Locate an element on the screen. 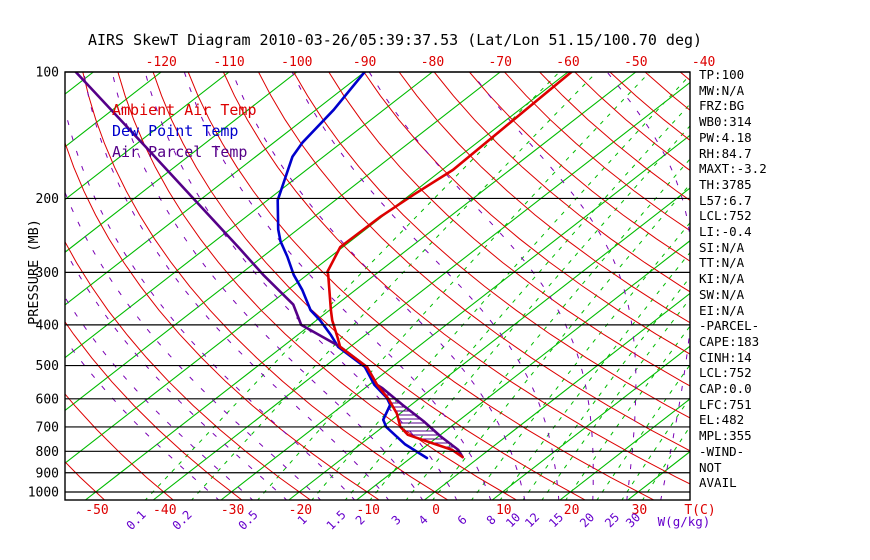 The height and width of the screenshot is (560, 870). mixing-ratio-tick: 12 is located at coordinates (532, 520).